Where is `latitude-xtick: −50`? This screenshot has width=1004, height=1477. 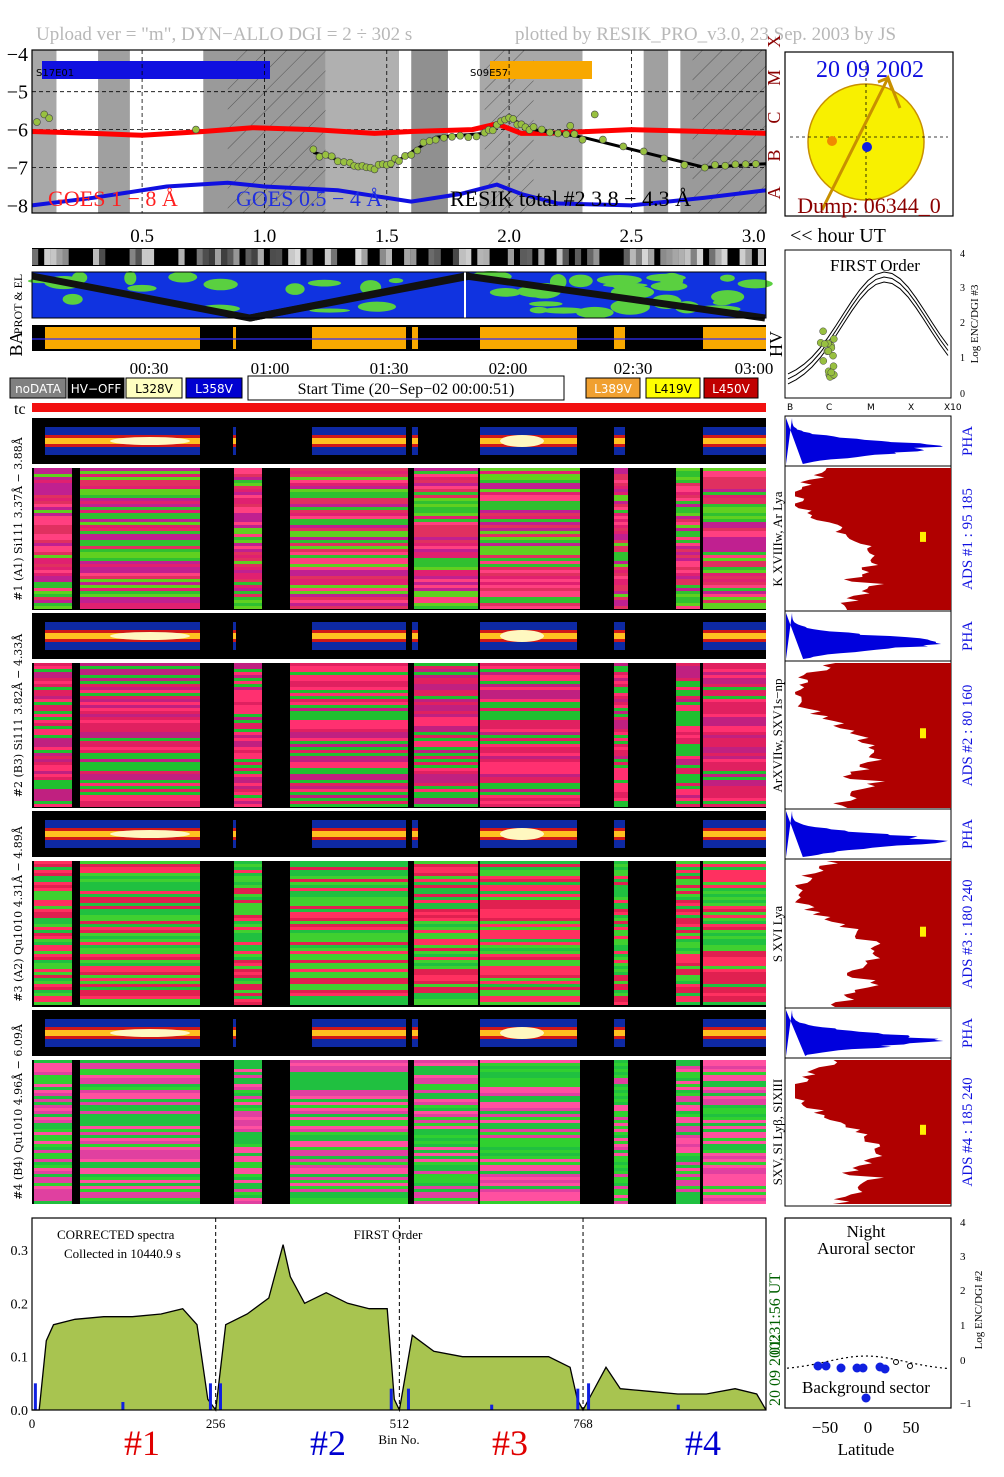 latitude-xtick: −50 is located at coordinates (825, 1427).